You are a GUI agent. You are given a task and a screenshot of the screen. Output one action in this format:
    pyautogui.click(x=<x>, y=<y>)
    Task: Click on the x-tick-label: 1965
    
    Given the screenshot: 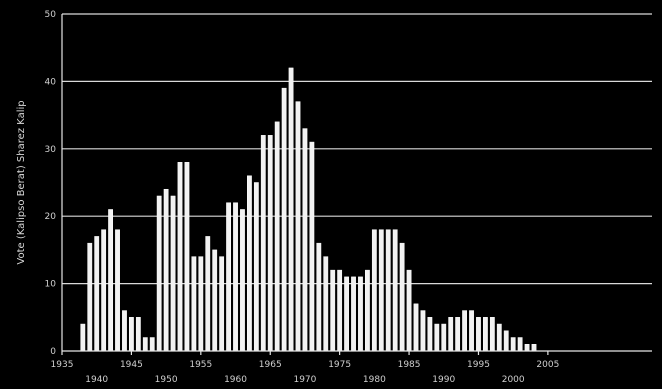 What is the action you would take?
    pyautogui.click(x=270, y=365)
    